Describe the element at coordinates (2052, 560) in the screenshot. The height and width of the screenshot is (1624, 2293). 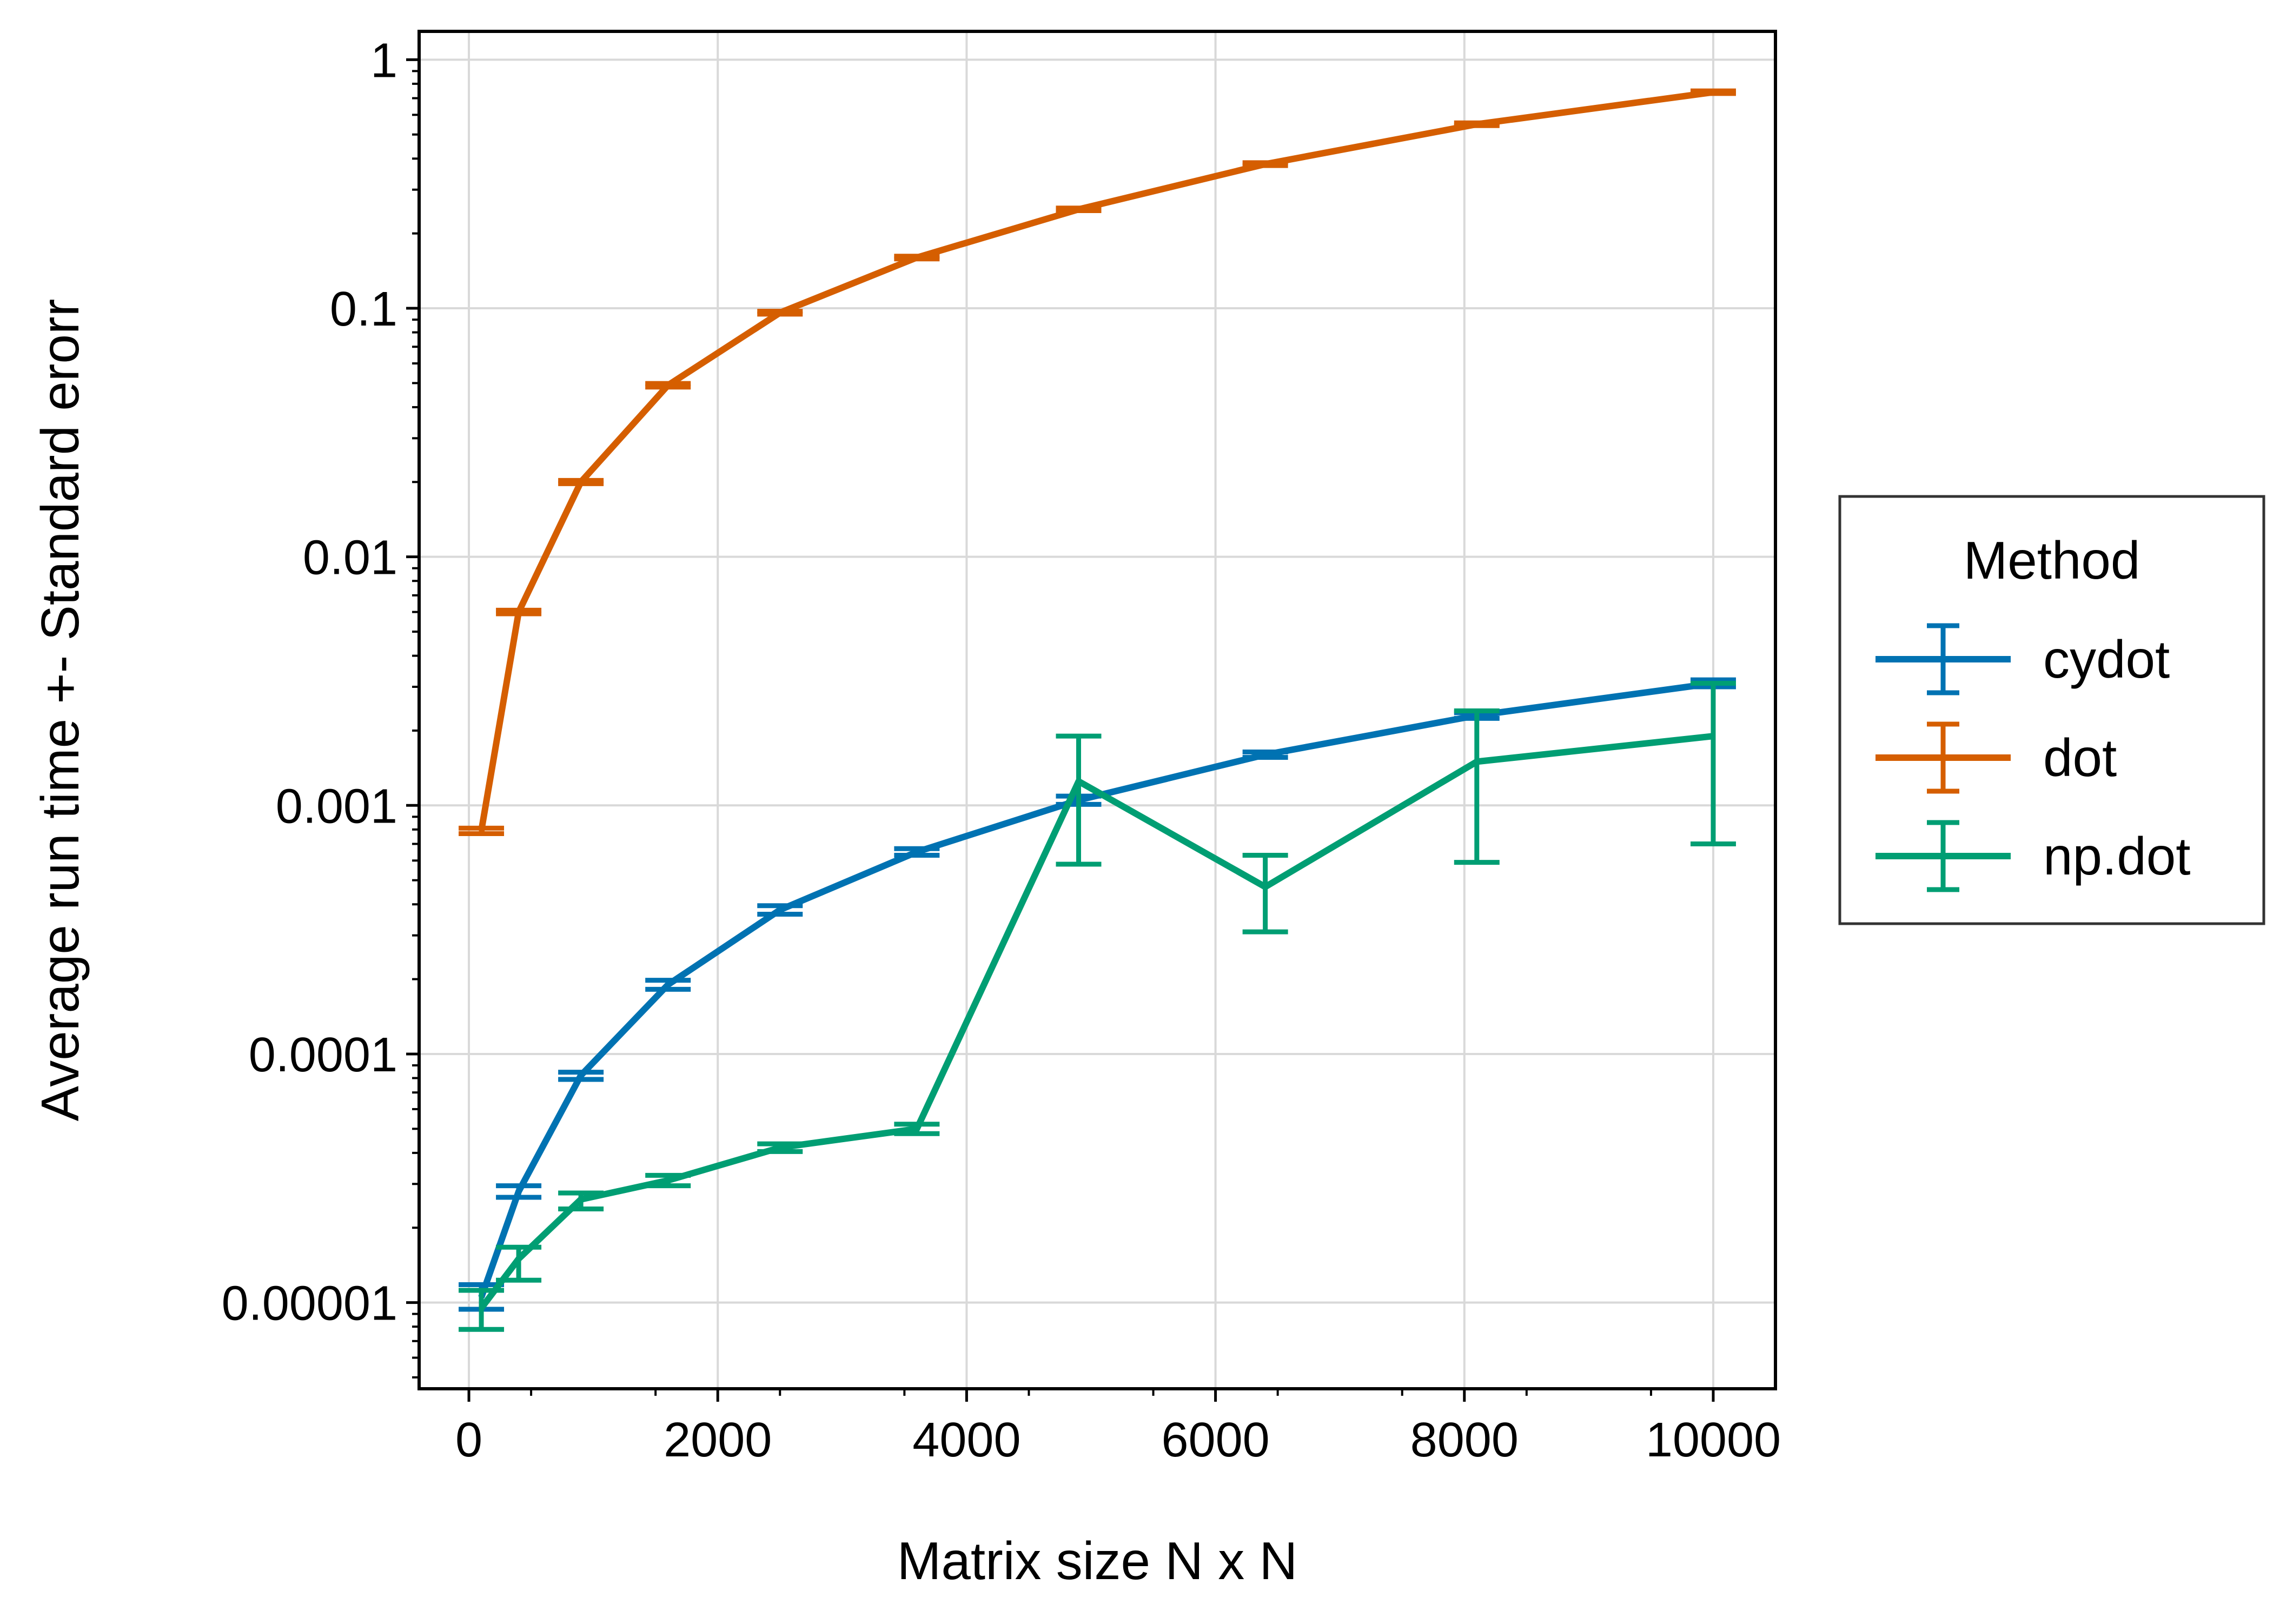
I see `legend-title: Method` at that location.